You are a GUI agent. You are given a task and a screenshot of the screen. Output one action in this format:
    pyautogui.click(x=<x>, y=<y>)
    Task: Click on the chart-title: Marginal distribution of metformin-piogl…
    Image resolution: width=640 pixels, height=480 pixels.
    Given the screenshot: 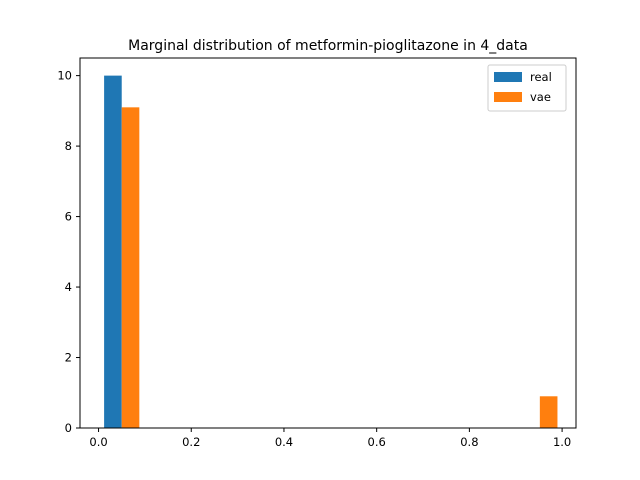 What is the action you would take?
    pyautogui.click(x=328, y=46)
    